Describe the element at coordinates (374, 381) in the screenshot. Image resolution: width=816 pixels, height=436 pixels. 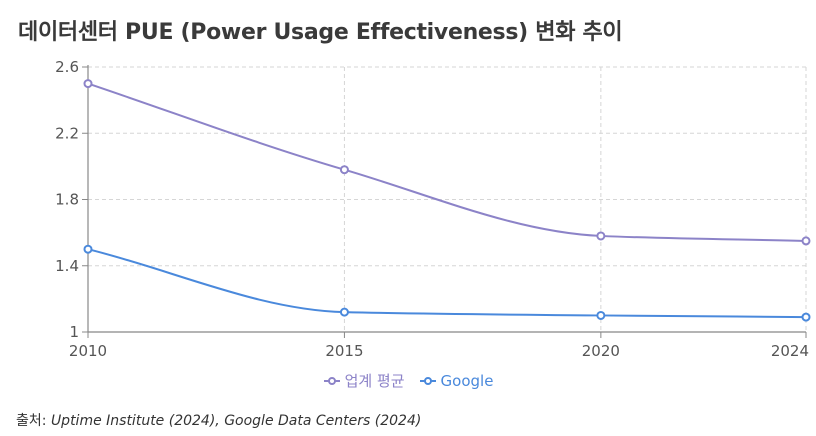
I see `legend-label: 업계 평균` at that location.